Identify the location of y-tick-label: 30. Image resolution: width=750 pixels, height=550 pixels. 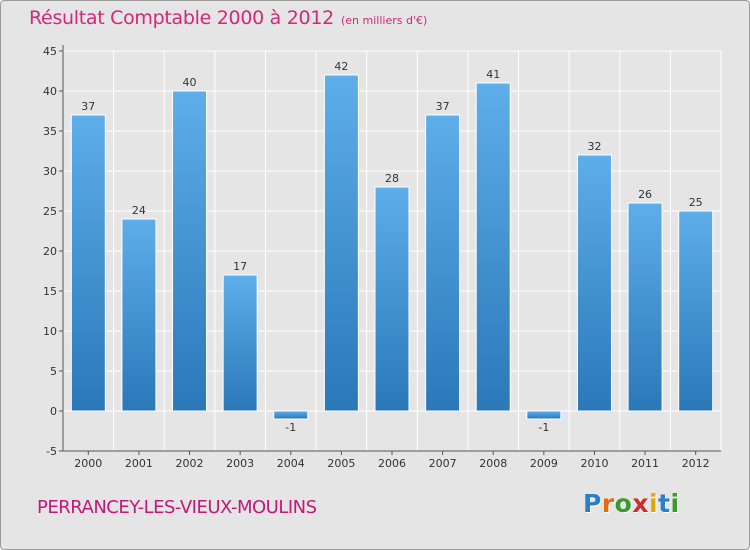
(50, 171).